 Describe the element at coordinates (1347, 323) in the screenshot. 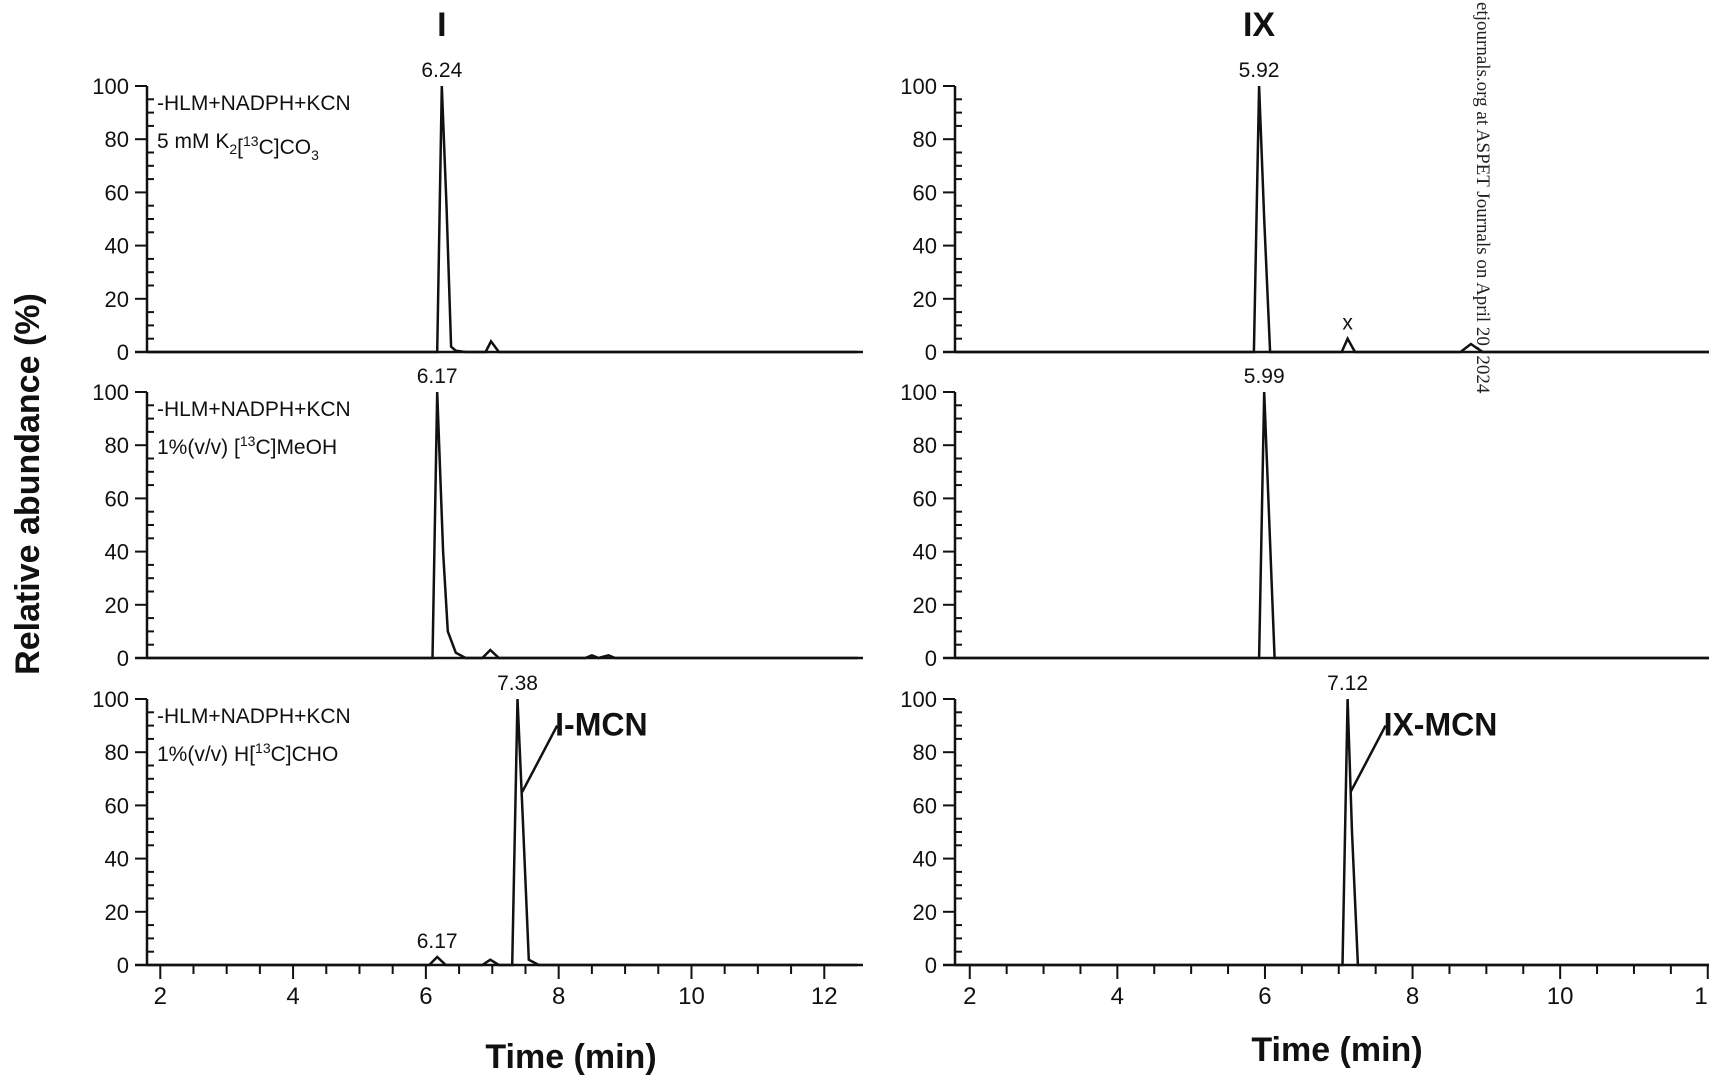

I see `peak-label: x` at that location.